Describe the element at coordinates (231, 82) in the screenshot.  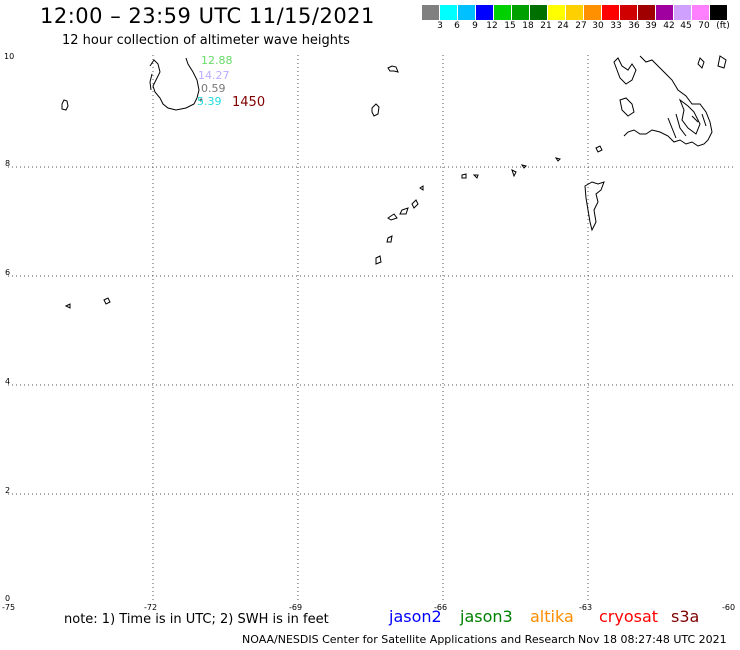
I see `wave-height-annotations: 12.88 14.27 0.59 5.39 1450` at that location.